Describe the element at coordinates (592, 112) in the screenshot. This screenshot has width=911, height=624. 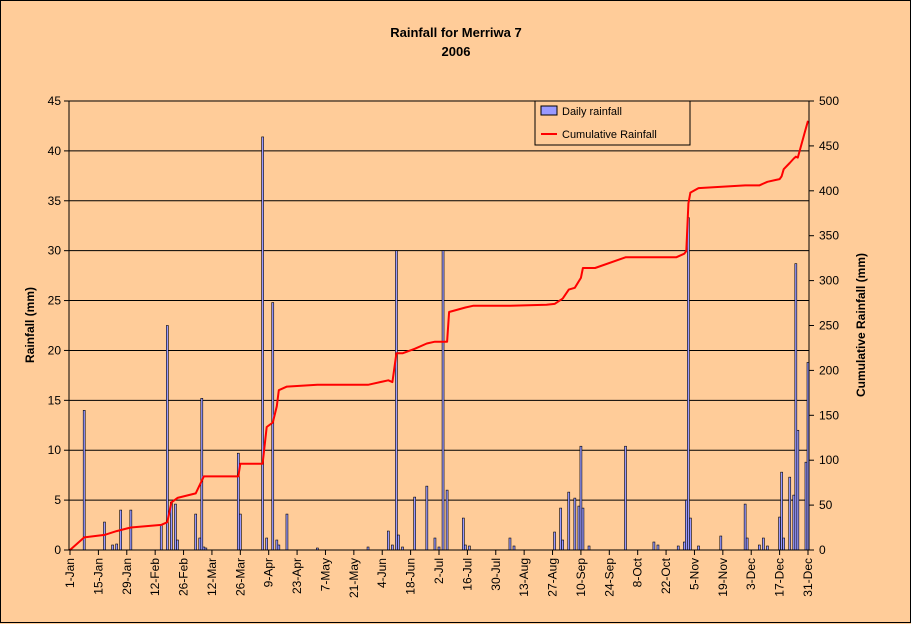
I see `legend-daily-label: Daily rainfall` at that location.